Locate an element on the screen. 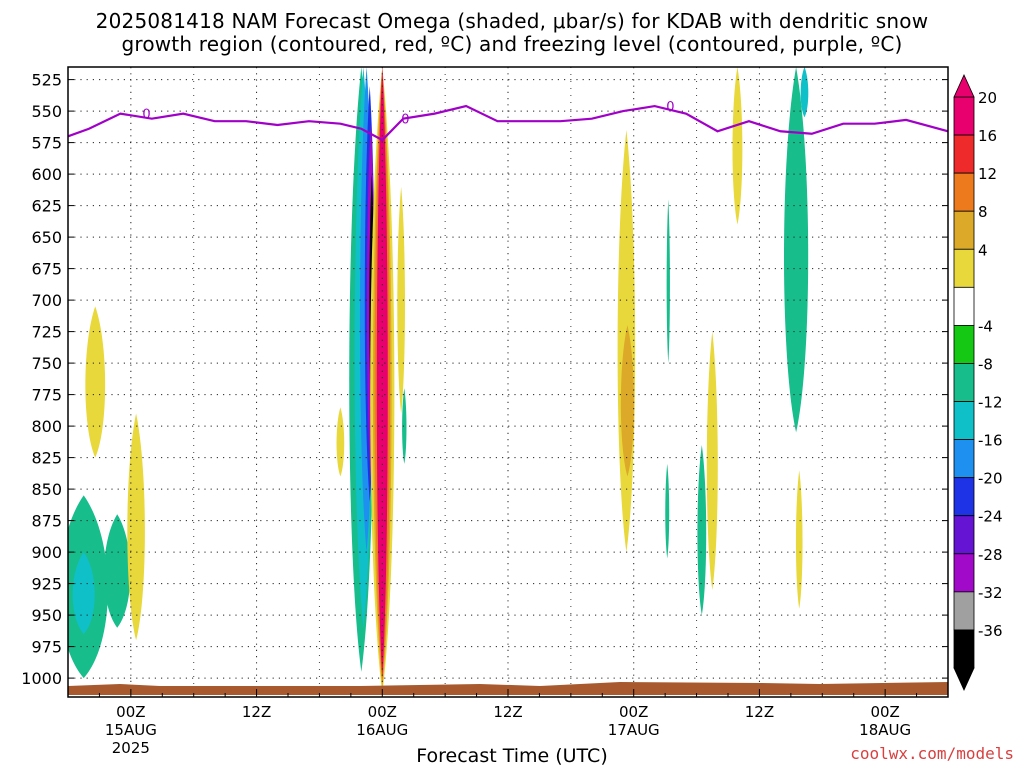 The image size is (1024, 768). y-tick-label: 825 is located at coordinates (46, 458).